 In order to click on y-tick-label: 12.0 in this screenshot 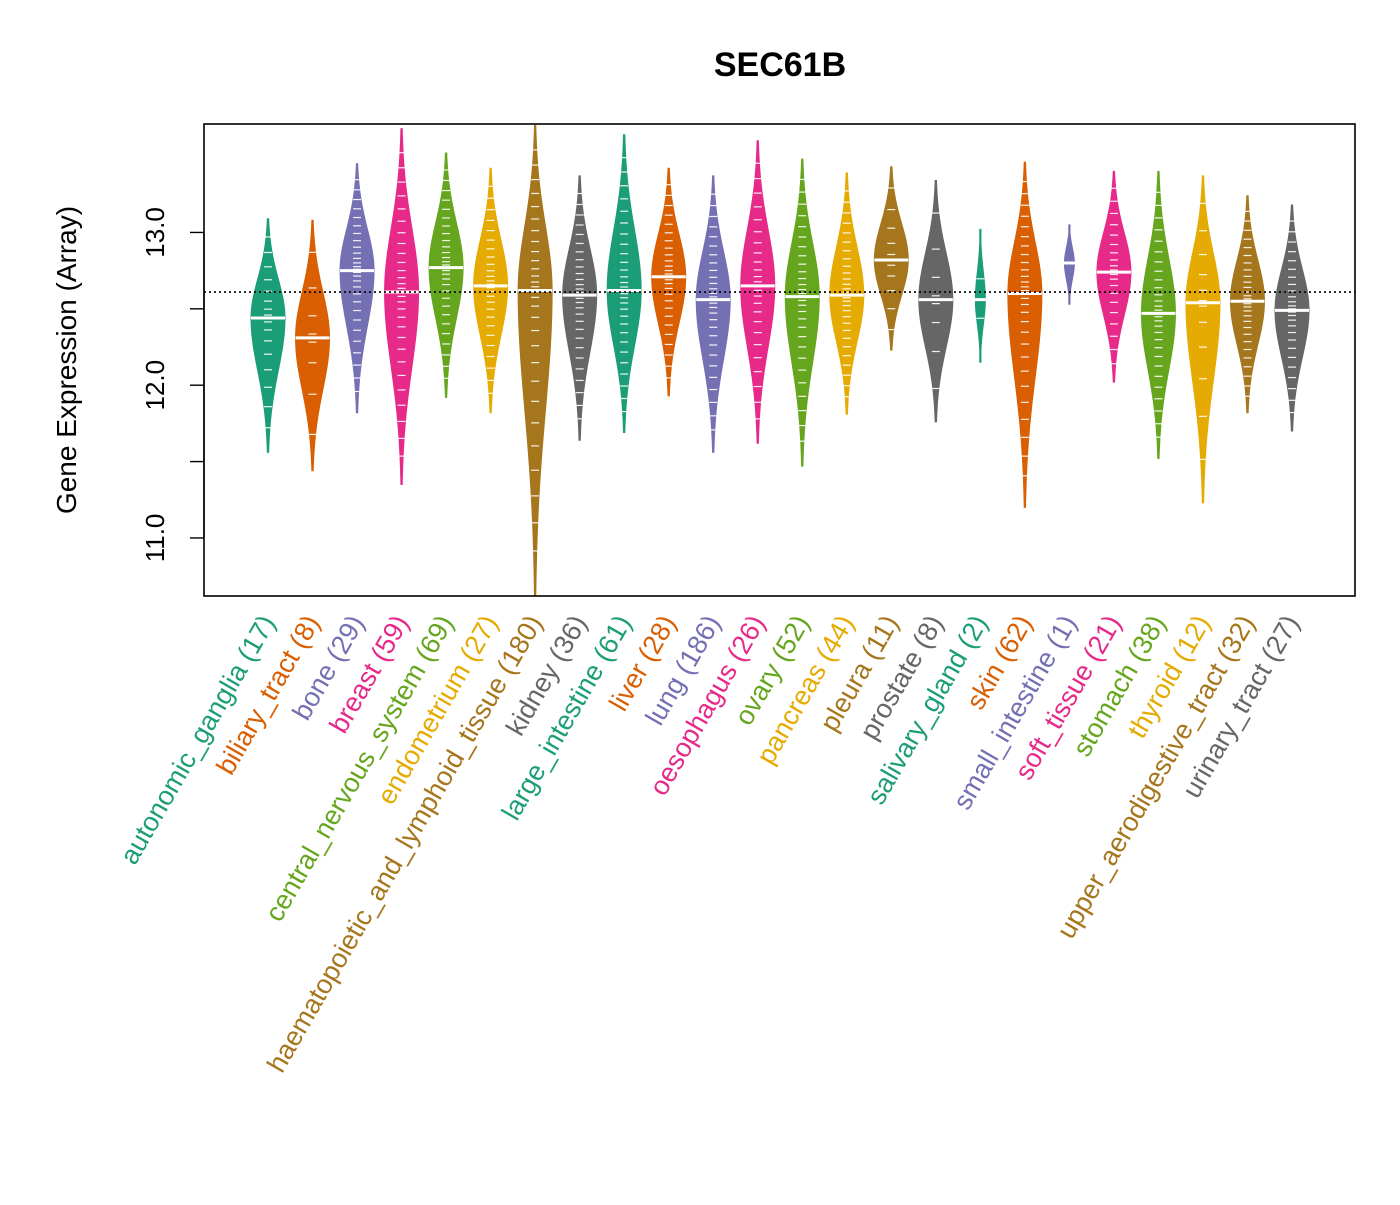, I will do `click(155, 385)`.